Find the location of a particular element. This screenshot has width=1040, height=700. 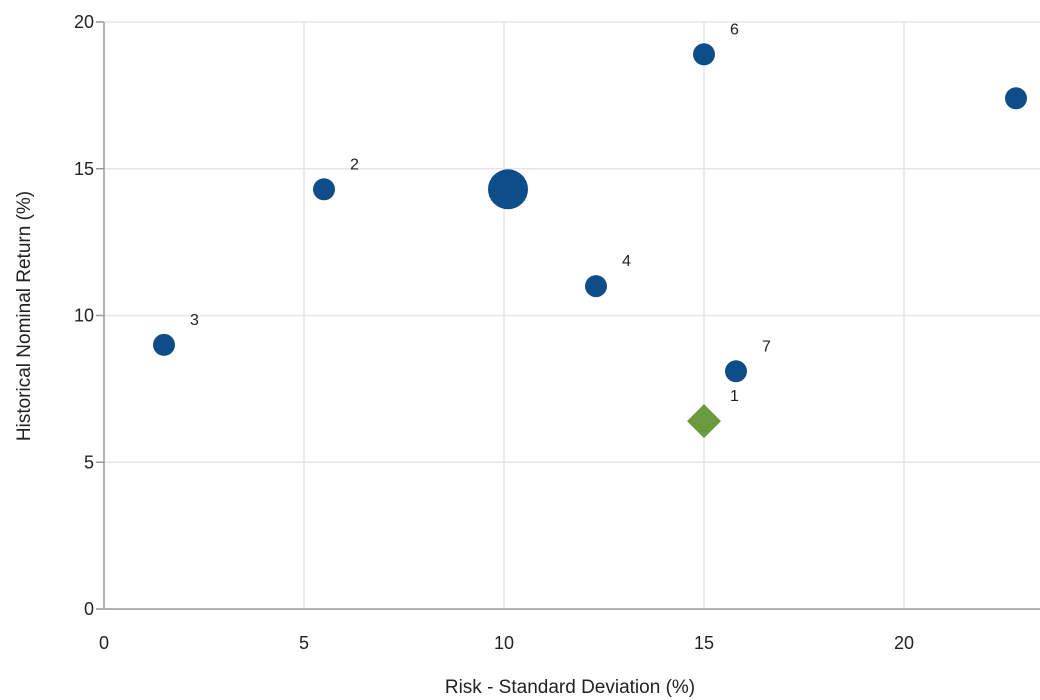

point-label: 1 is located at coordinates (734, 396).